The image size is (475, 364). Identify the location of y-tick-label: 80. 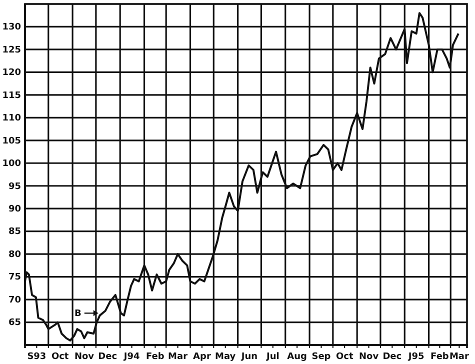
(14, 255).